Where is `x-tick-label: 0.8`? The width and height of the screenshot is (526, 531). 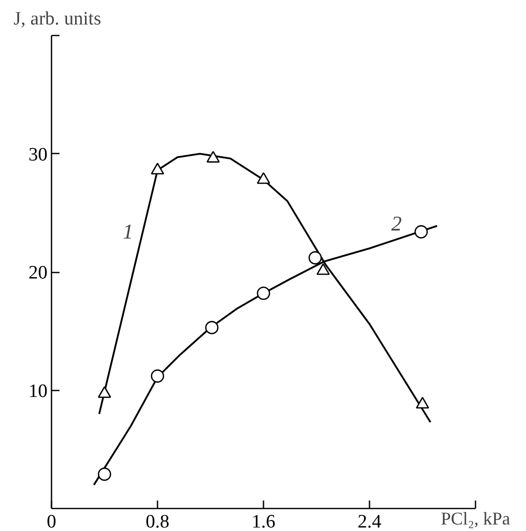
x-tick-label: 0.8 is located at coordinates (158, 521).